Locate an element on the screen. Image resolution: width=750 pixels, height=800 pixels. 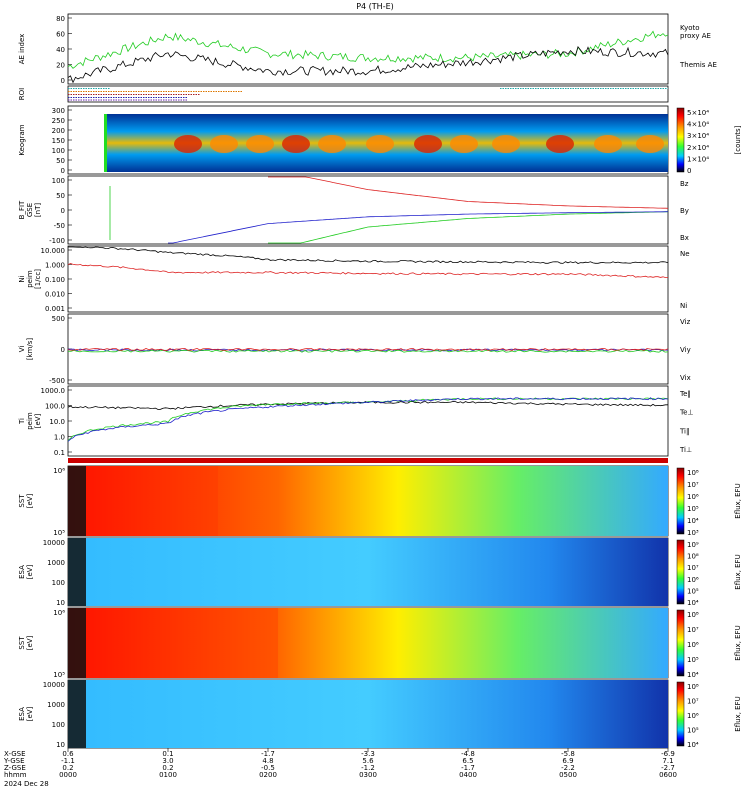
ti-panel is located at coordinates (368, 421).